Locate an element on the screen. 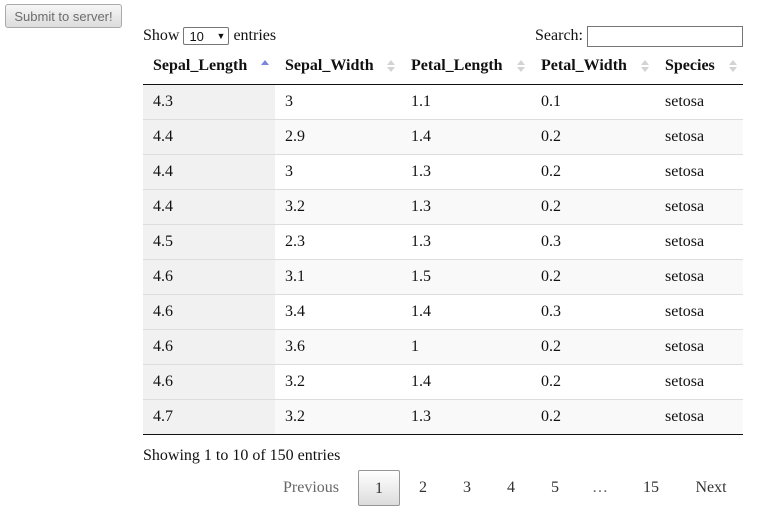 Image resolution: width=760 pixels, height=513 pixels. page-button: 5 is located at coordinates (555, 487).